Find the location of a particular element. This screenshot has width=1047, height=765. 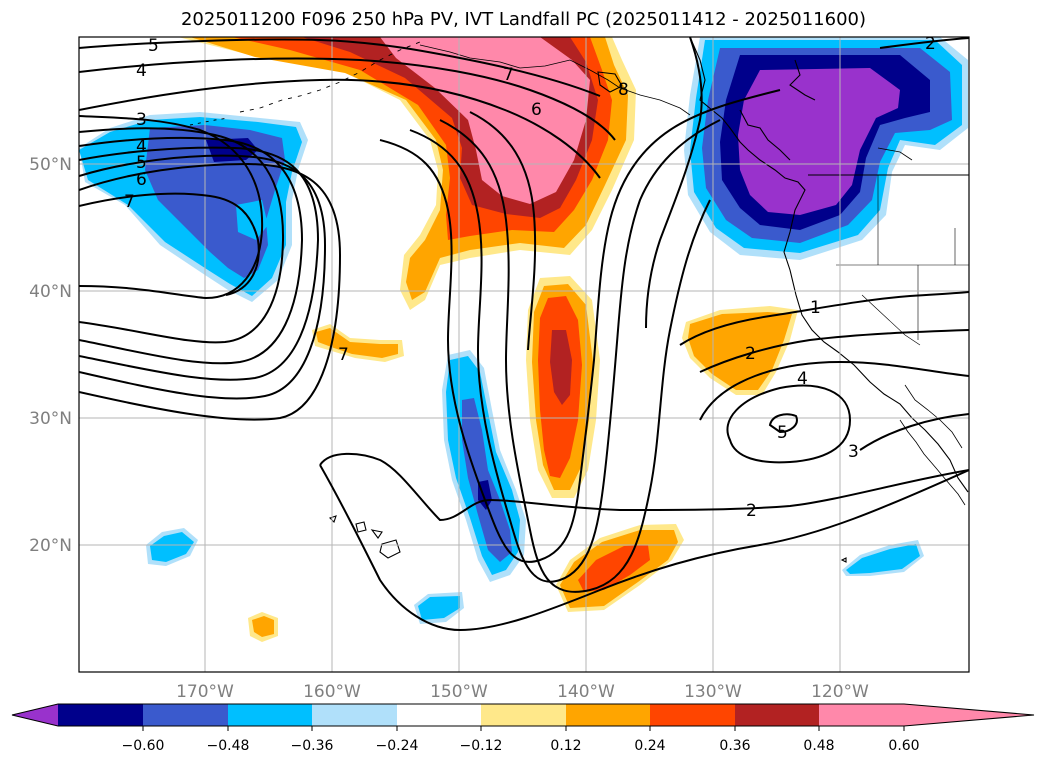

lon-label-160w: 160°W is located at coordinates (332, 692).